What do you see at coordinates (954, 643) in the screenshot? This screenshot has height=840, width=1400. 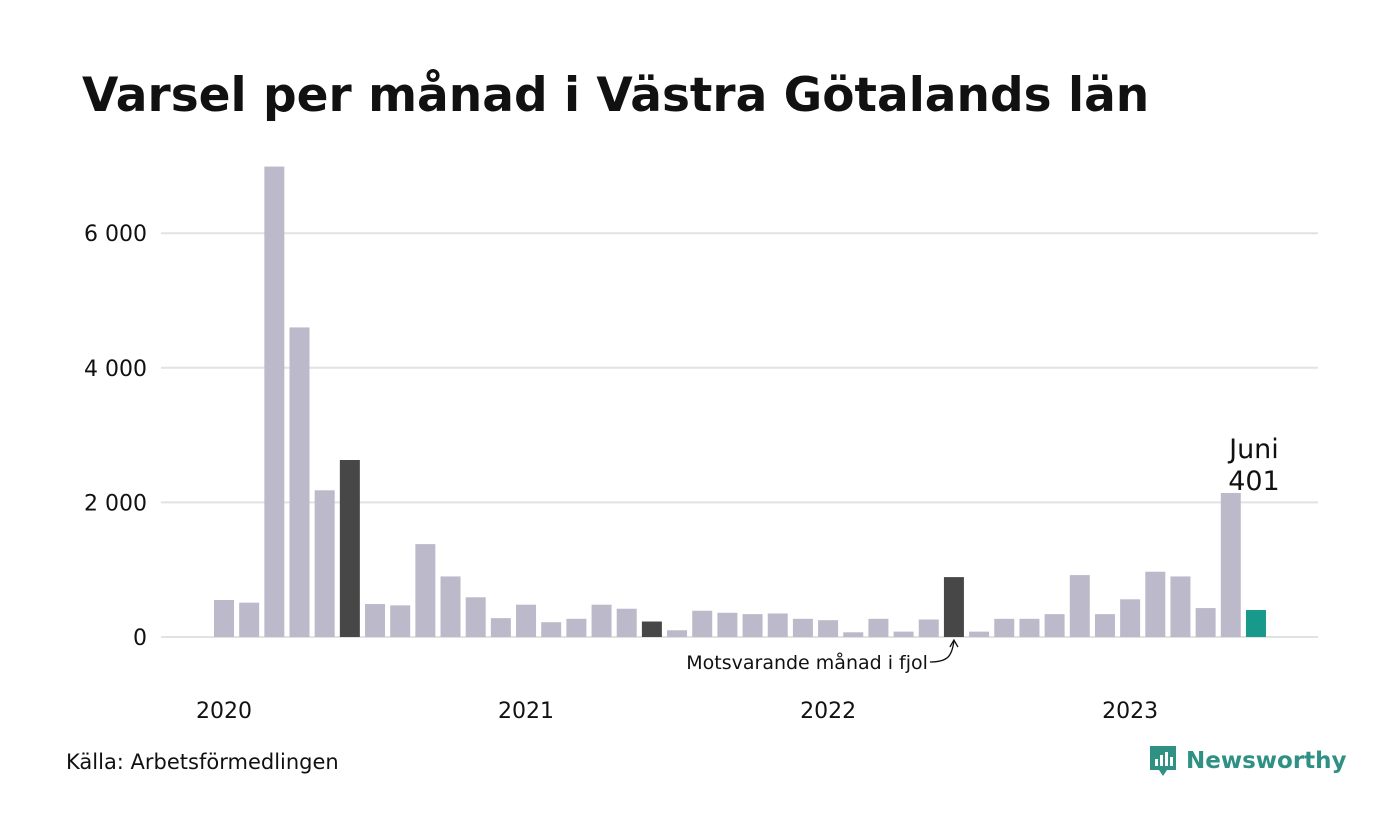 I see `annotation-arrowhead` at bounding box center [954, 643].